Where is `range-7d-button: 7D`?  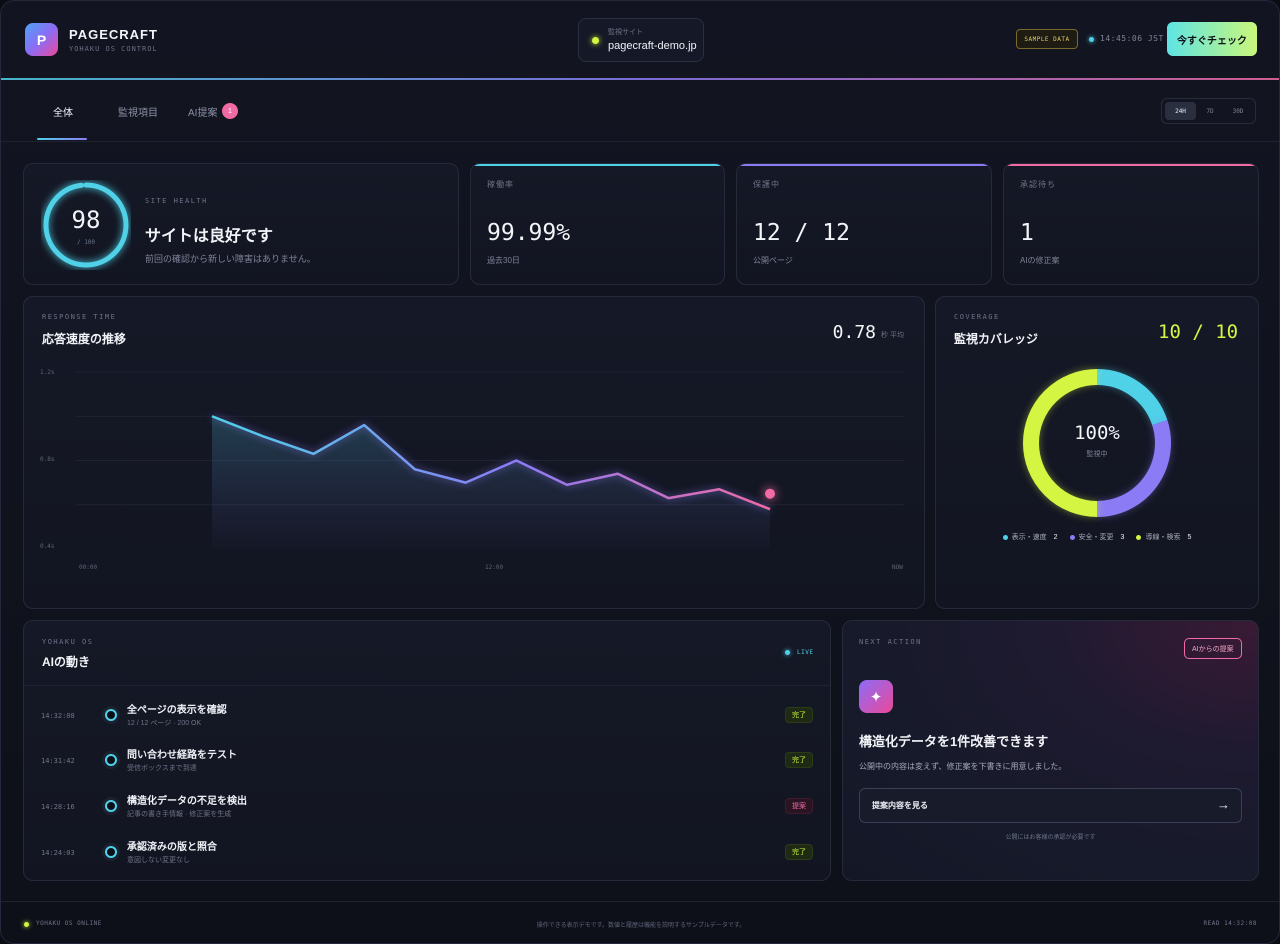
range-7d-button: 7D is located at coordinates (1210, 111).